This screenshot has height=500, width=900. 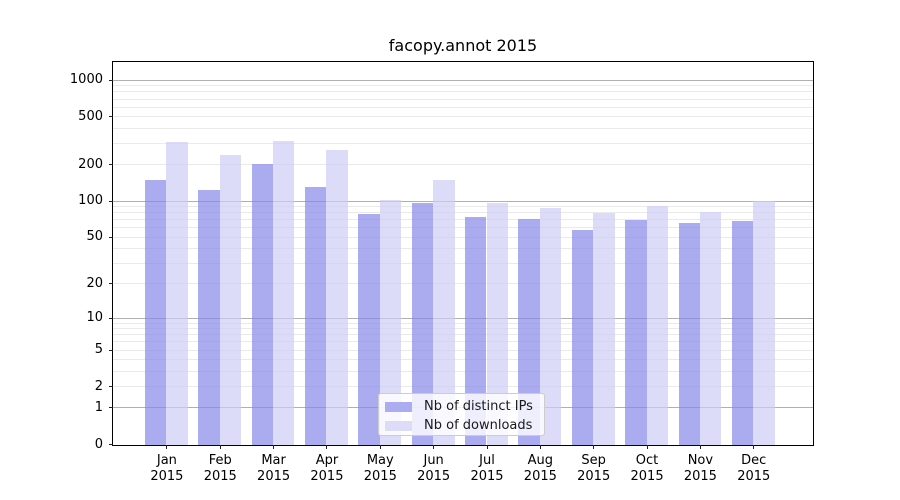 What do you see at coordinates (167, 469) in the screenshot?
I see `x-tick-label: Jan 2015` at bounding box center [167, 469].